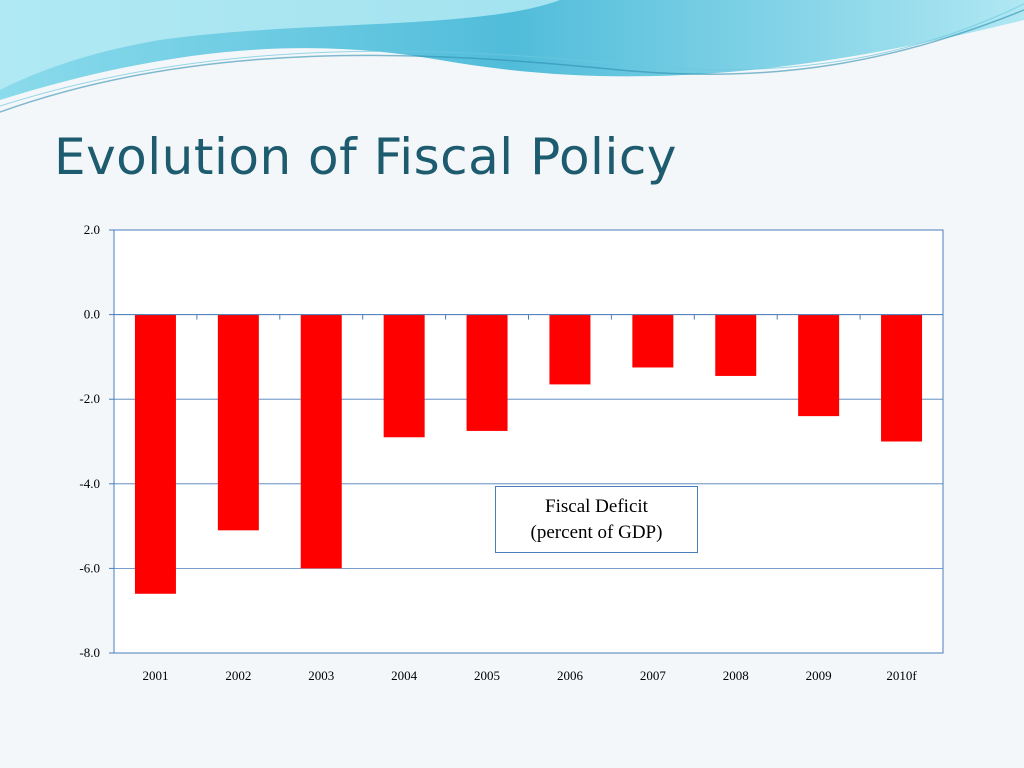 The height and width of the screenshot is (768, 1024). Describe the element at coordinates (653, 341) in the screenshot. I see `bar-2007` at that location.